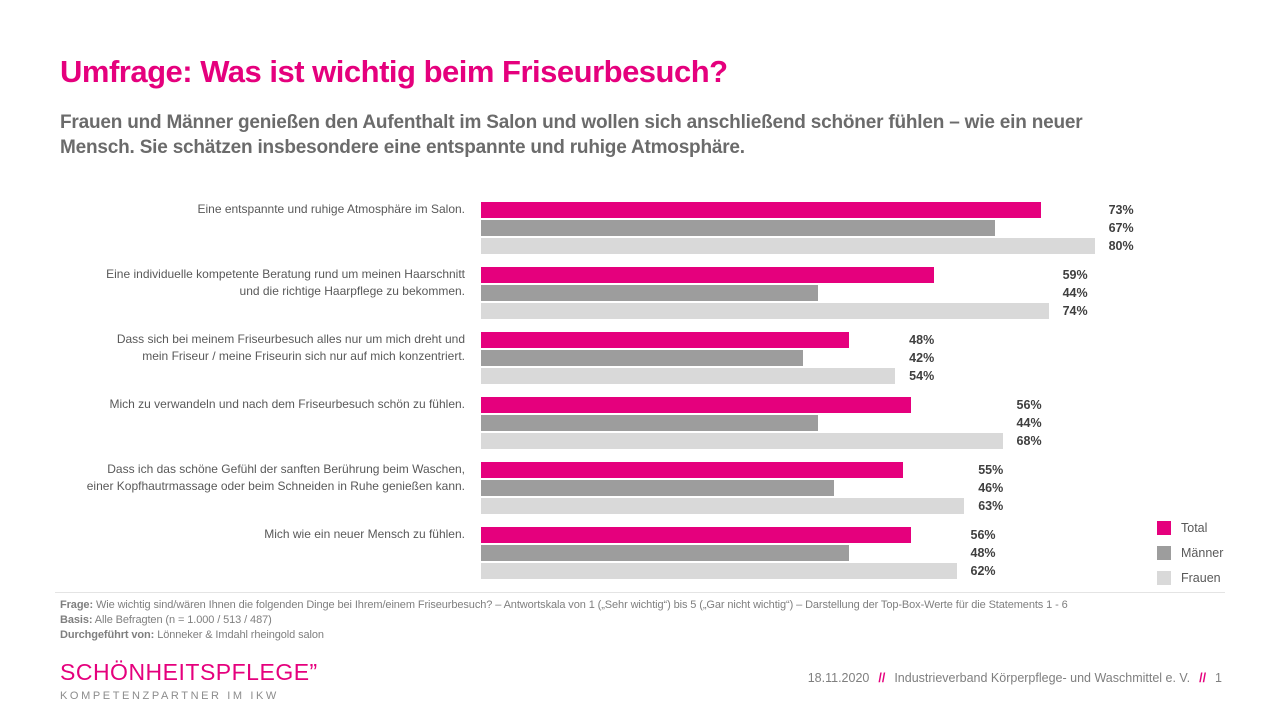 The width and height of the screenshot is (1280, 720). Describe the element at coordinates (1029, 441) in the screenshot. I see `value-label-frauen: 68%` at that location.